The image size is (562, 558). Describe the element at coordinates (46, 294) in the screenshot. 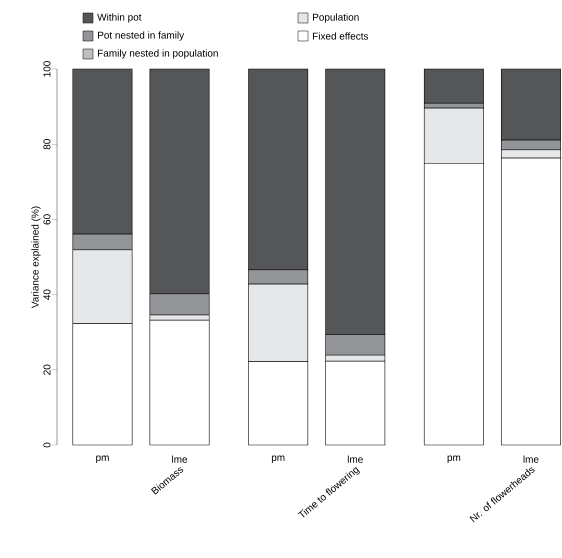

I see `y-tick-label: 40` at that location.